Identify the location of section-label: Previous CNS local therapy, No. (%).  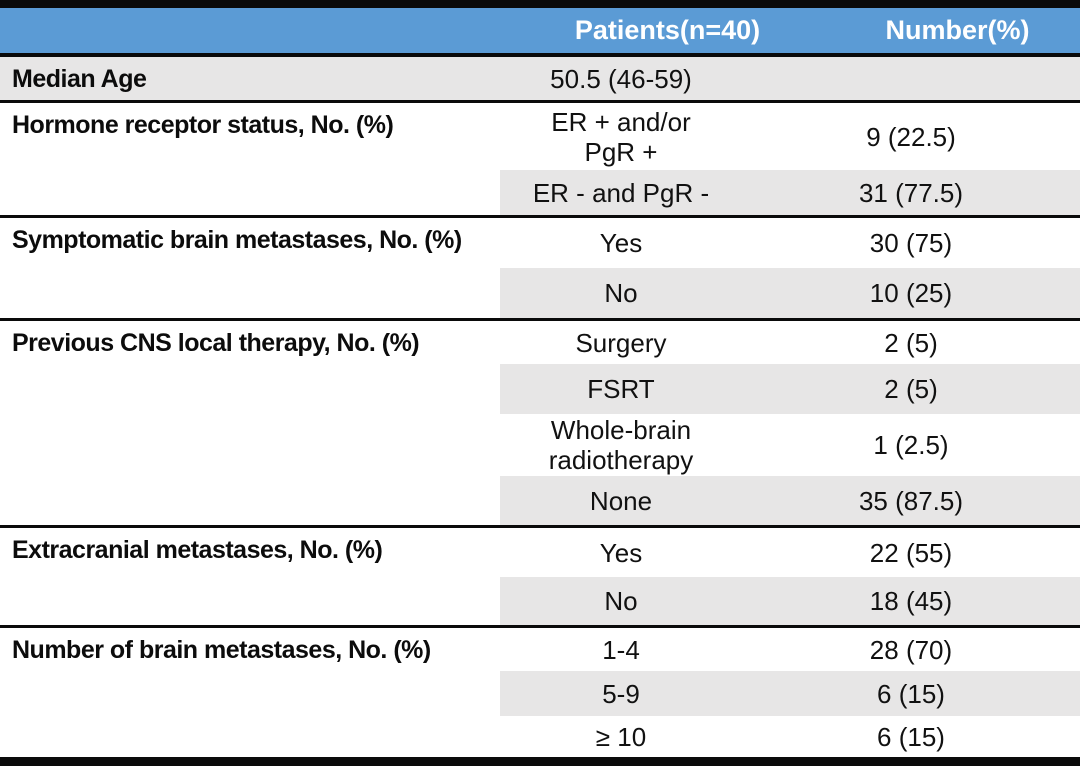
(216, 343).